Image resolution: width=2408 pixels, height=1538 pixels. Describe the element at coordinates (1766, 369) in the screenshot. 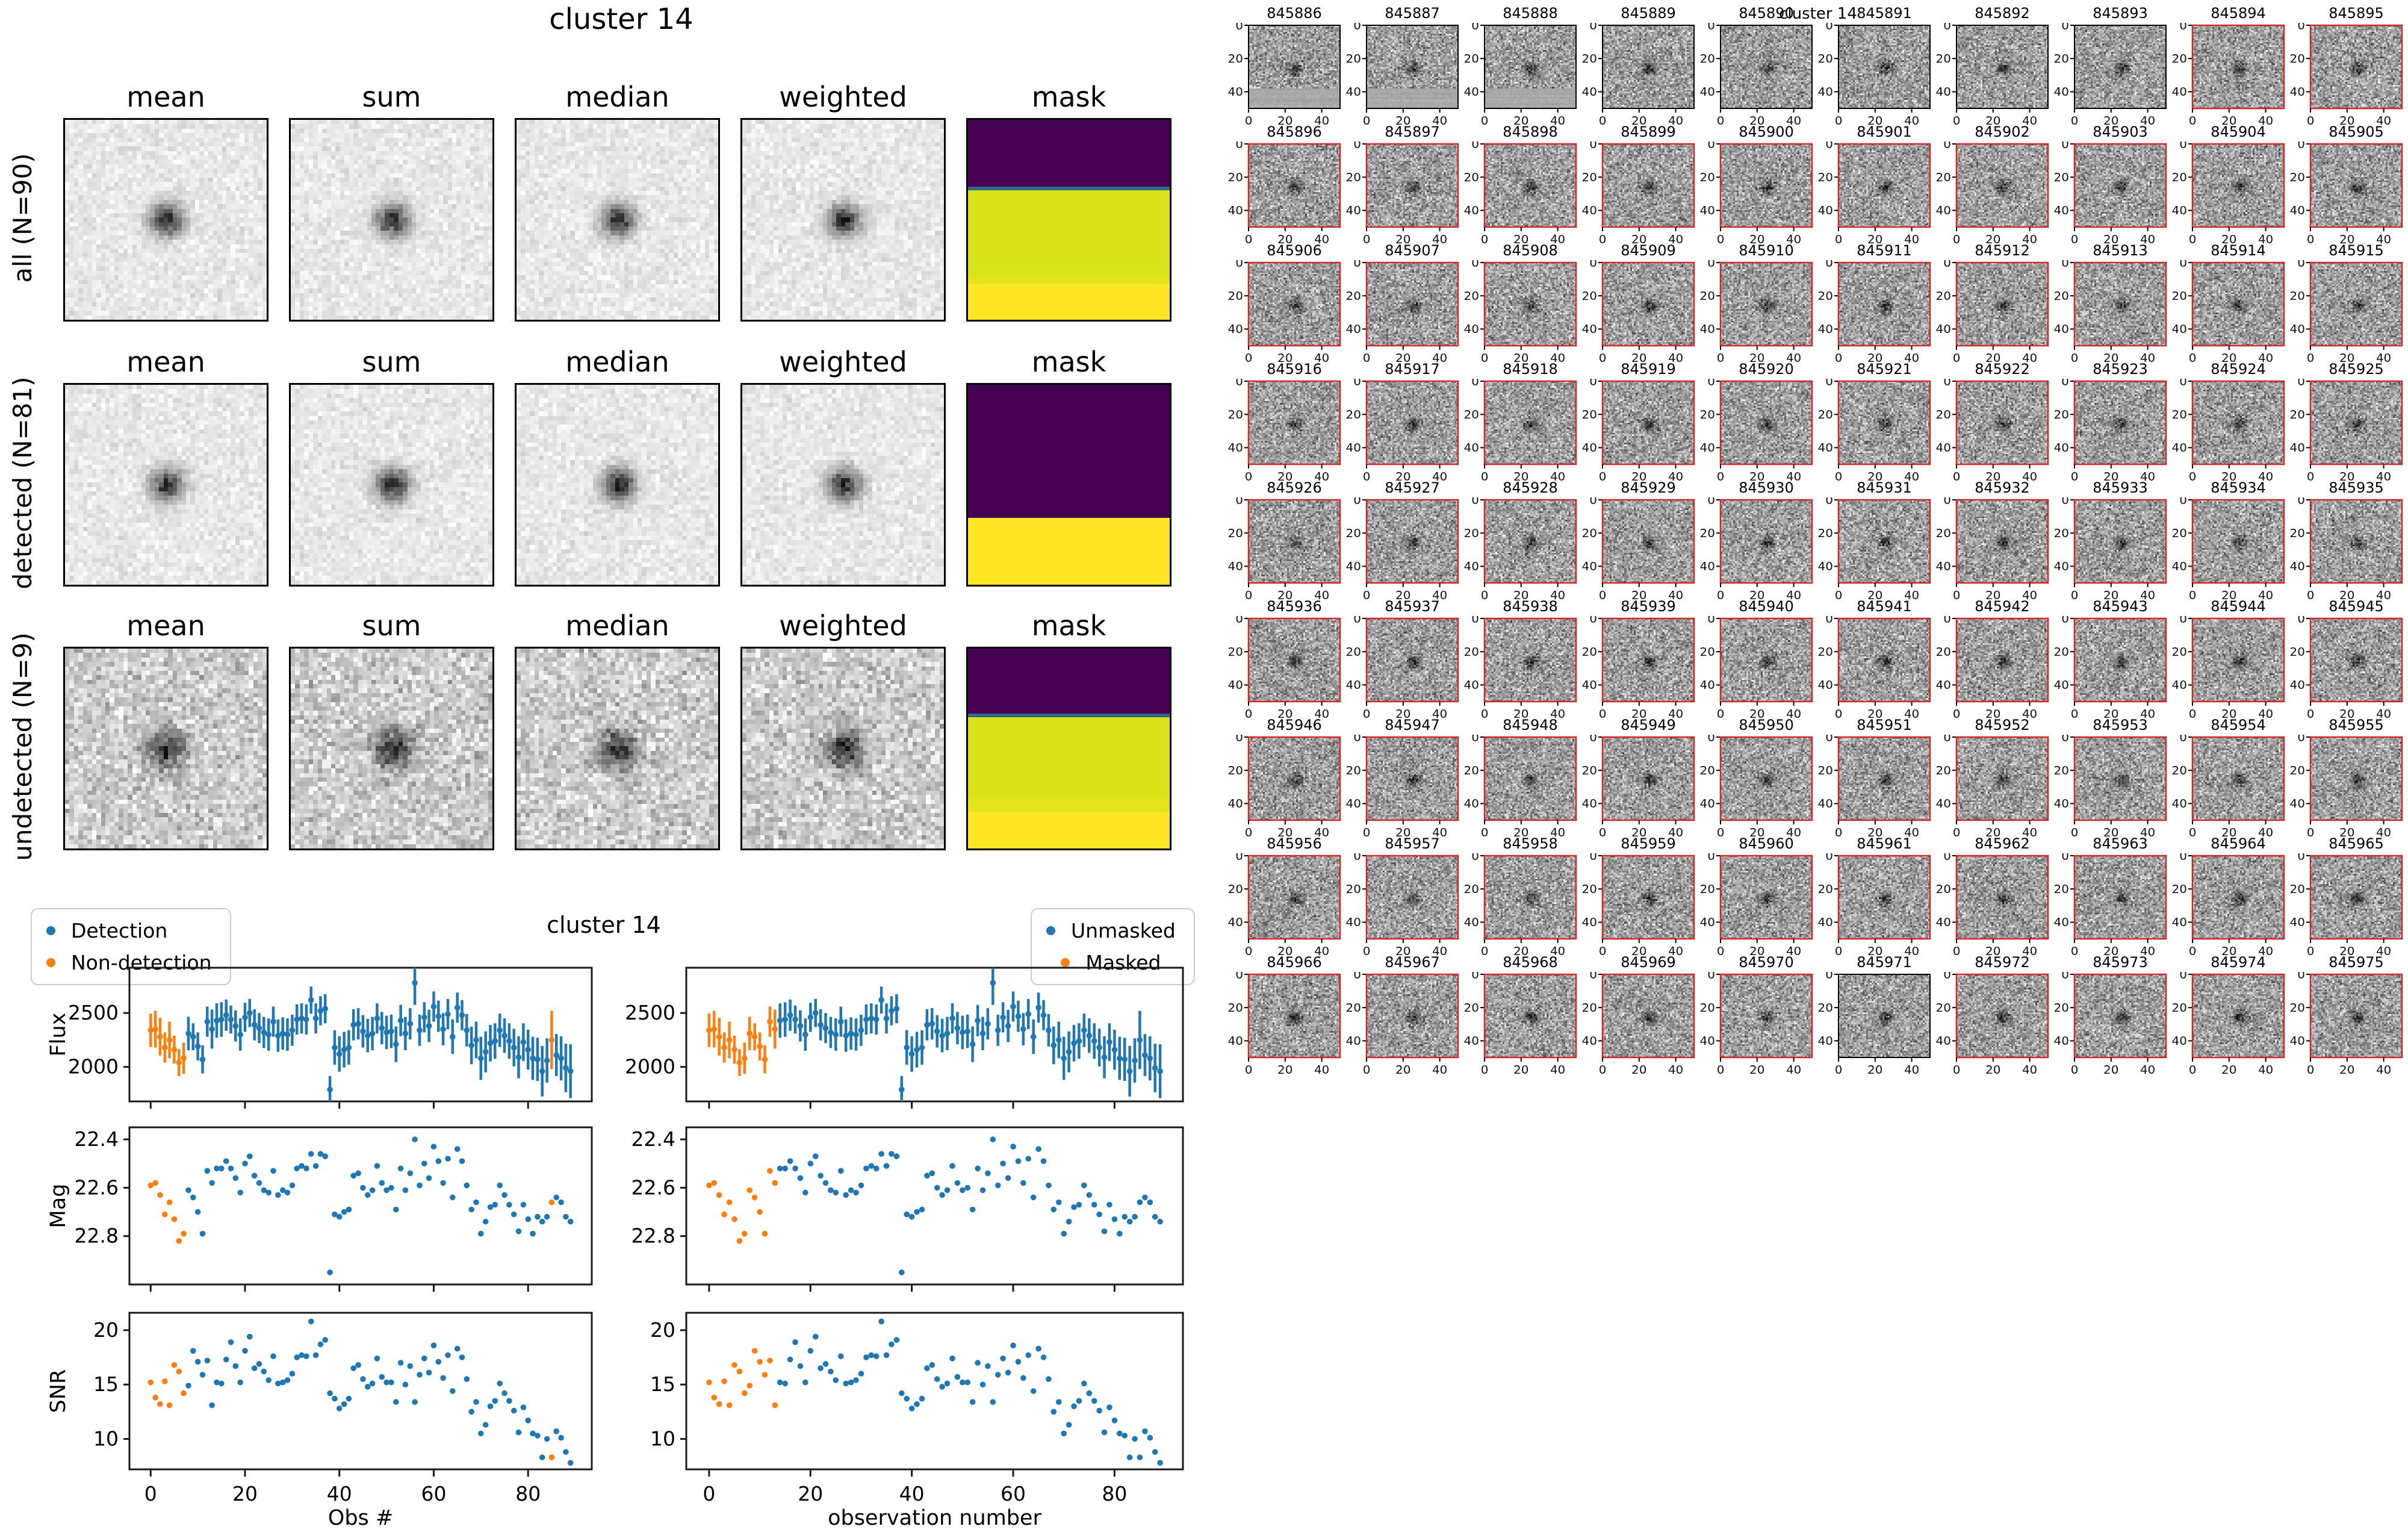

I see `thumbnail-title: 845920` at that location.